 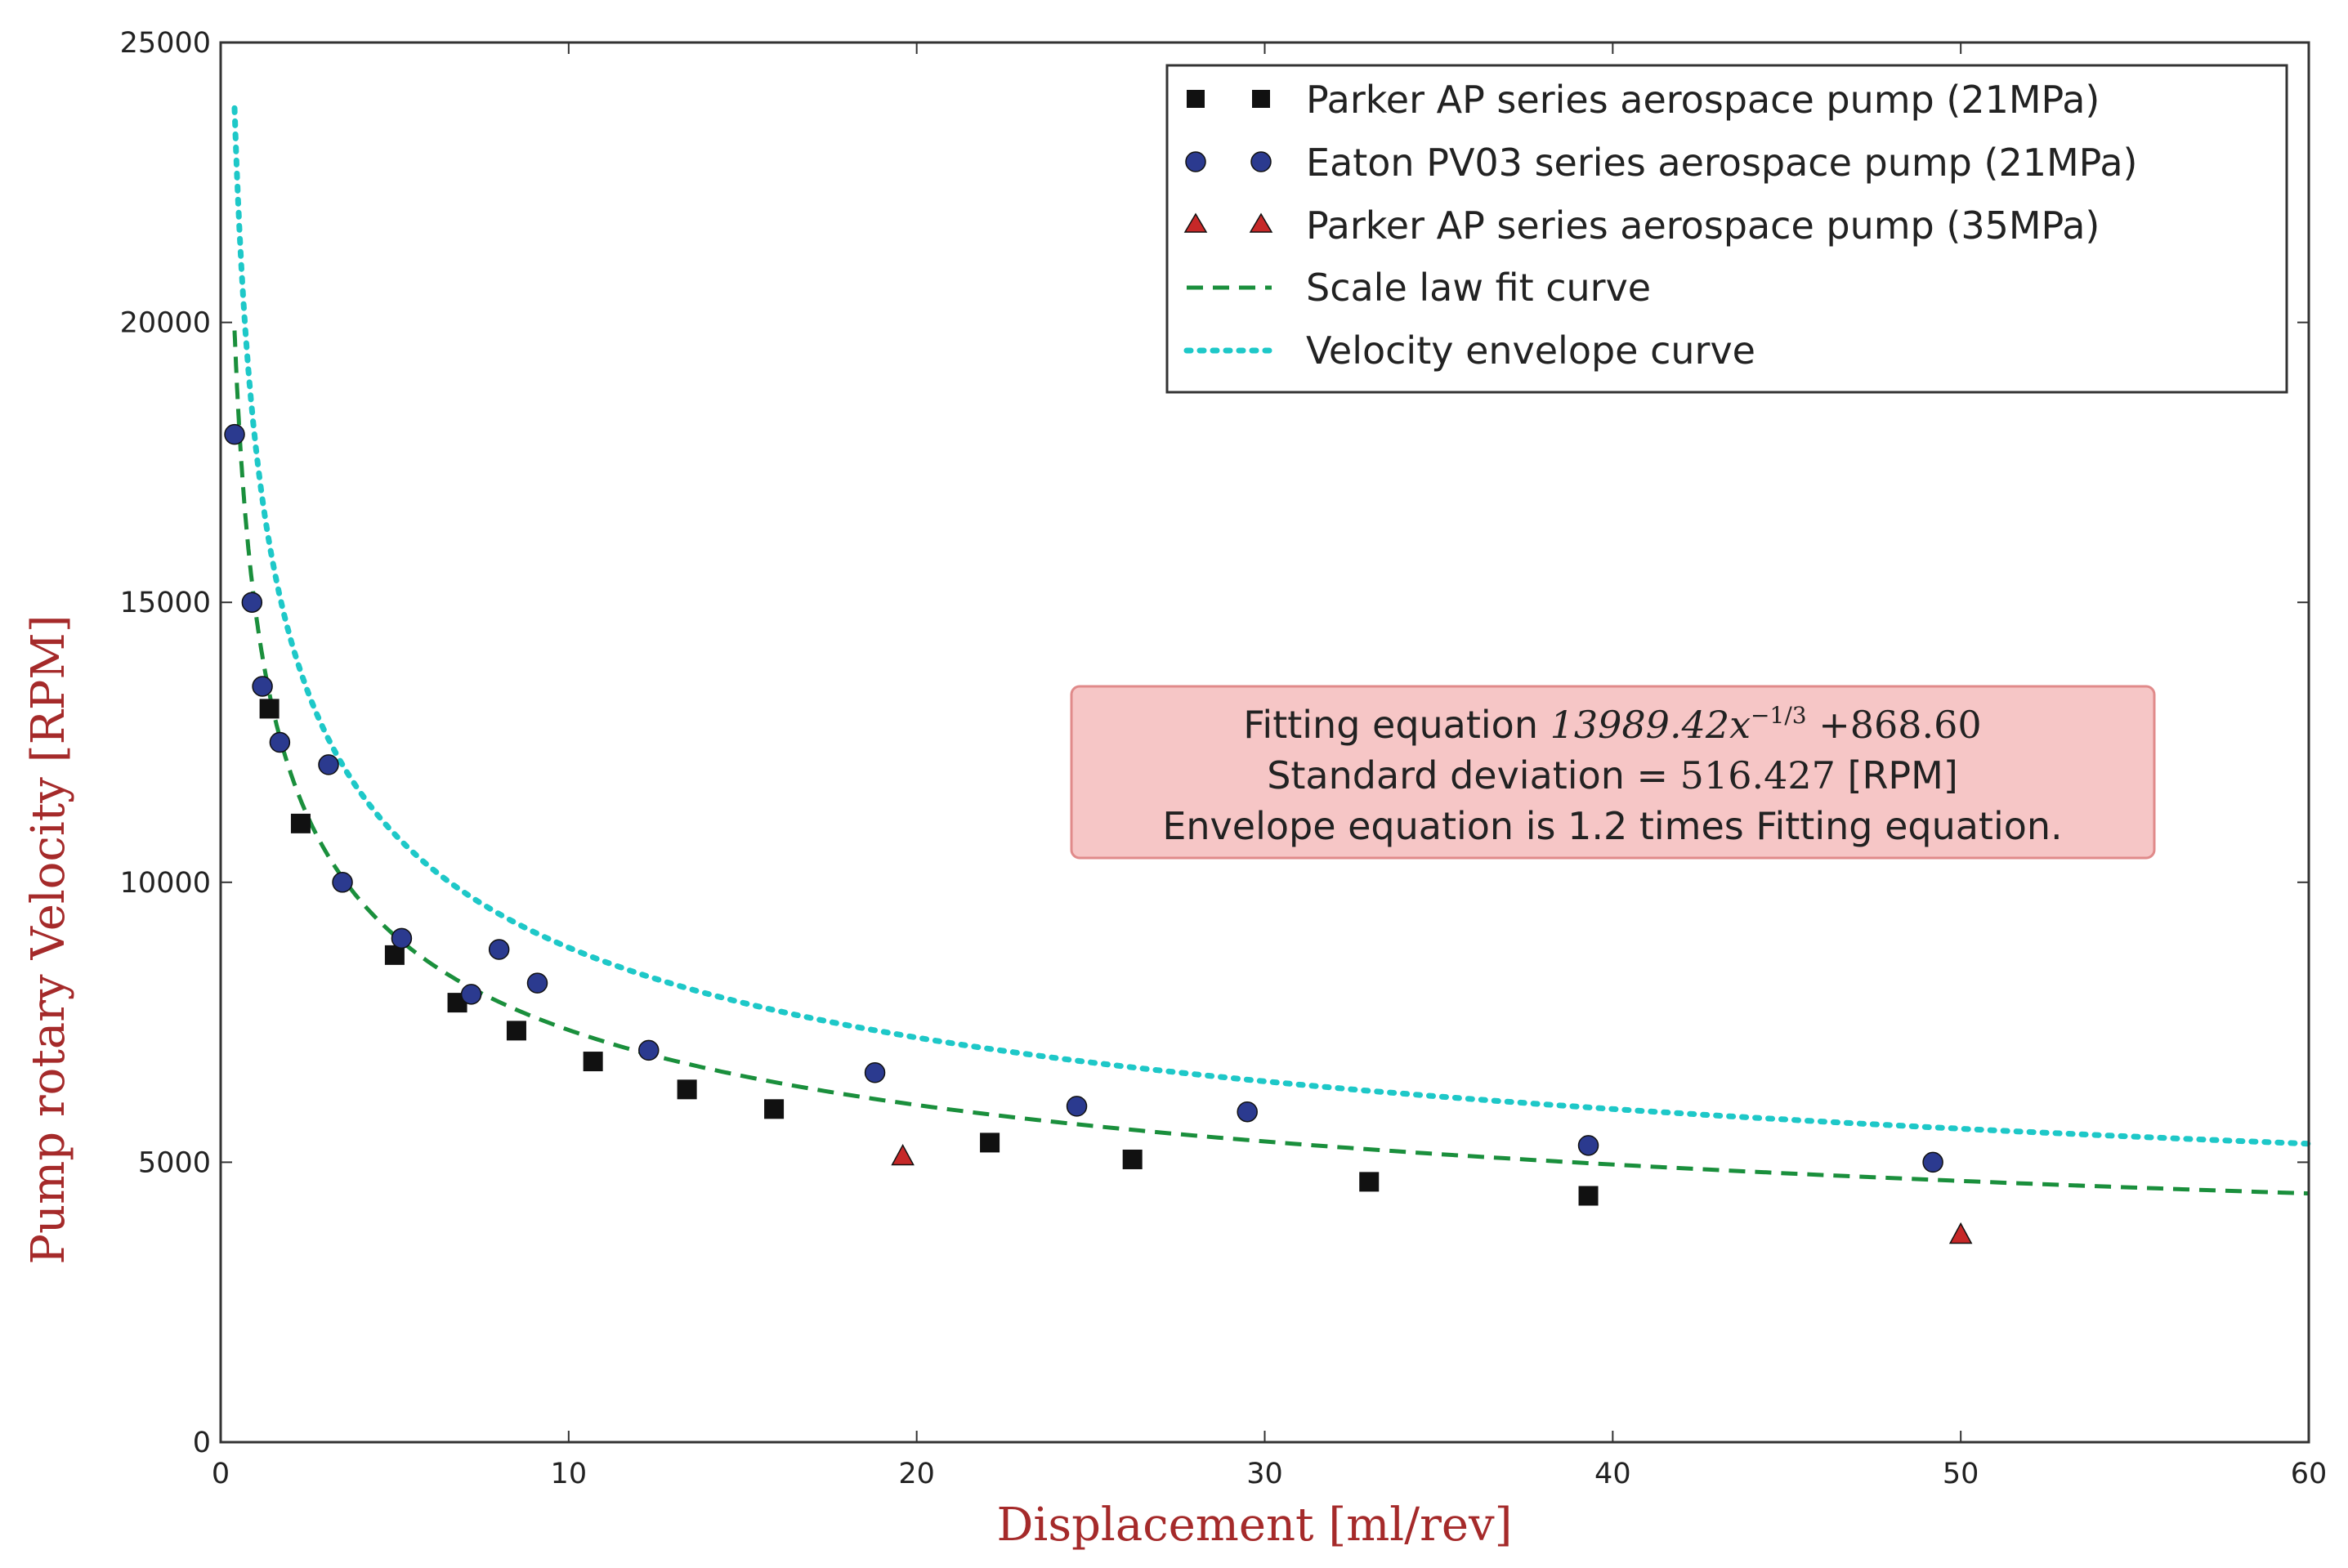 What do you see at coordinates (569, 1474) in the screenshot?
I see `x-tick-label: 10` at bounding box center [569, 1474].